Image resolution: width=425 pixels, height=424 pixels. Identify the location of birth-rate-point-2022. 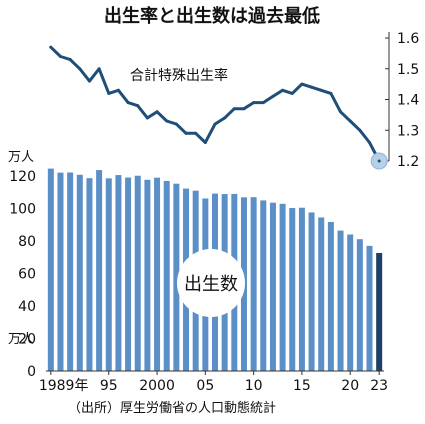
(370, 143).